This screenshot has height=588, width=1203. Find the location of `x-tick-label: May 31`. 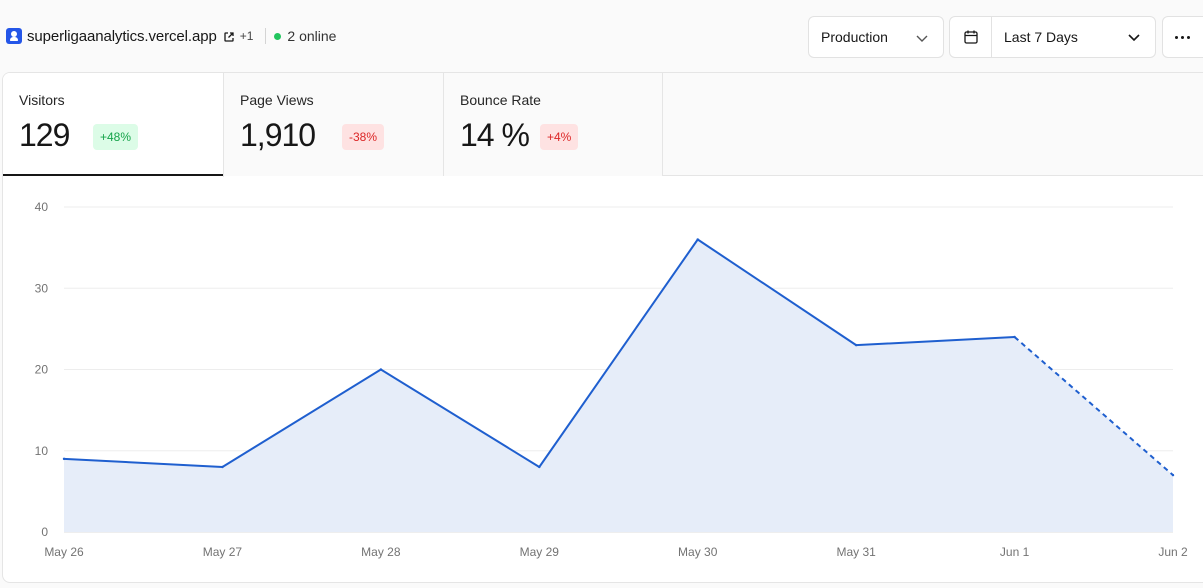

x-tick-label: May 31 is located at coordinates (856, 552).